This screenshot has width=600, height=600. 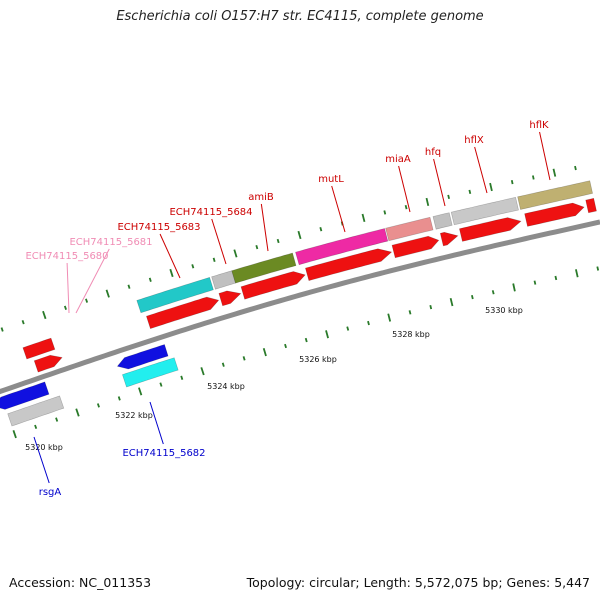 What do you see at coordinates (261, 197) in the screenshot?
I see `gene-label-amib: amiB` at bounding box center [261, 197].